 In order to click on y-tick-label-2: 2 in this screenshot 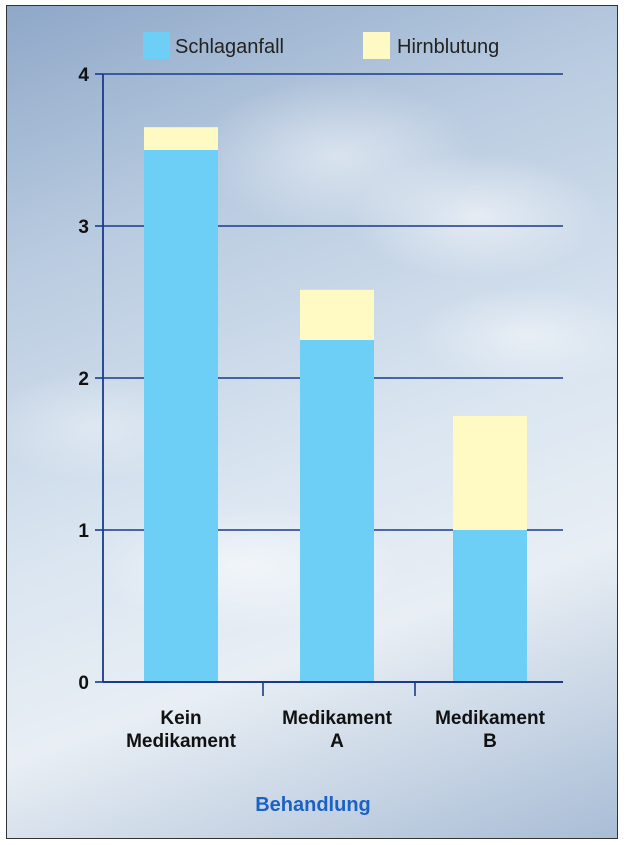, I will do `click(83, 379)`.